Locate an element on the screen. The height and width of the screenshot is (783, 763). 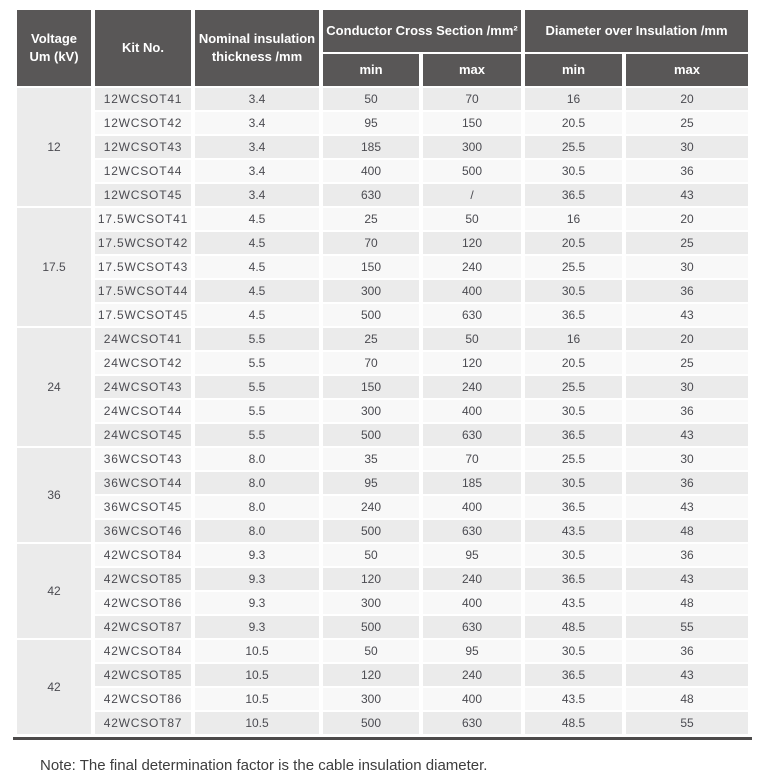
table-row: 24WCSOT44 5.5 300 400 30.5 36 is located at coordinates (383, 411).